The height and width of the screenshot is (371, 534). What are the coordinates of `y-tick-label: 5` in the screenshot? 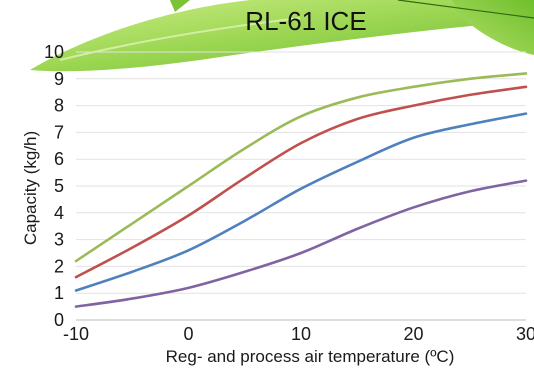 It's located at (59, 186).